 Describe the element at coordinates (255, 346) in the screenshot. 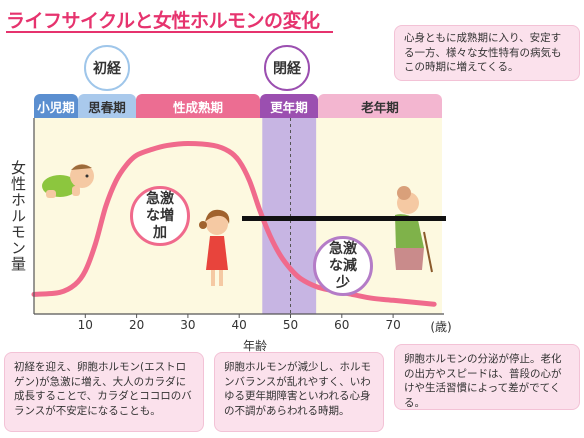

I see `x-axis-label: 年齢` at that location.